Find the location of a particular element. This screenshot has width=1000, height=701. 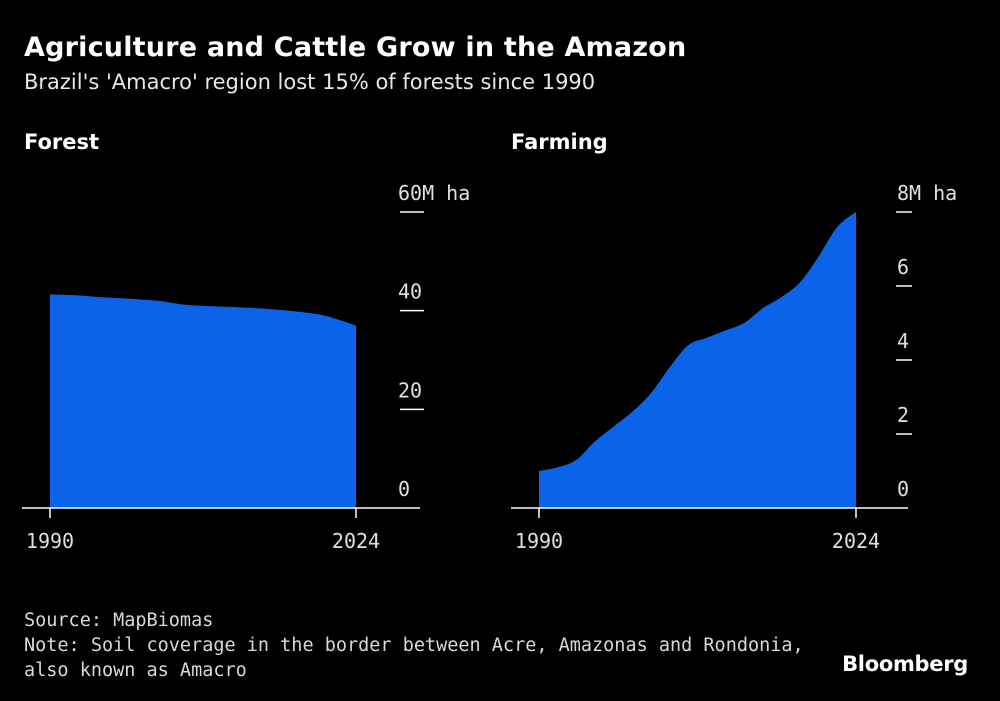

y-tick-label: 20 is located at coordinates (410, 390).